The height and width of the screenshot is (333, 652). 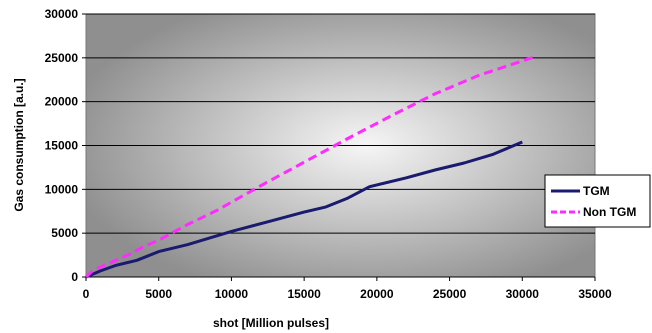 What do you see at coordinates (62, 102) in the screenshot?
I see `y-tick-label: 20000` at bounding box center [62, 102].